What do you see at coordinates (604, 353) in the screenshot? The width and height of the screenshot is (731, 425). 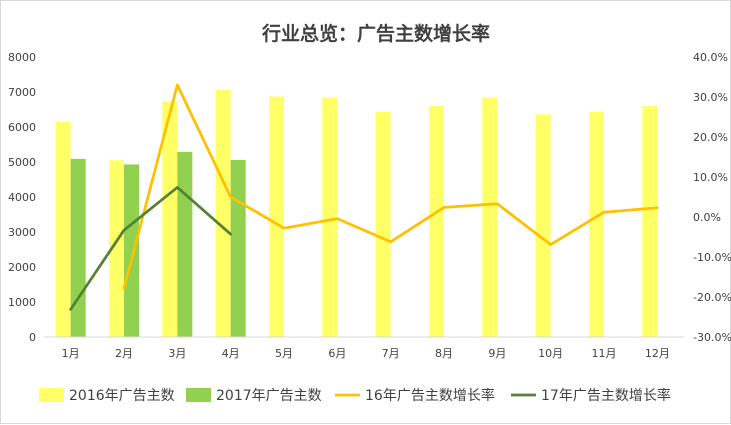 I see `x-tick-label: 11月` at bounding box center [604, 353].